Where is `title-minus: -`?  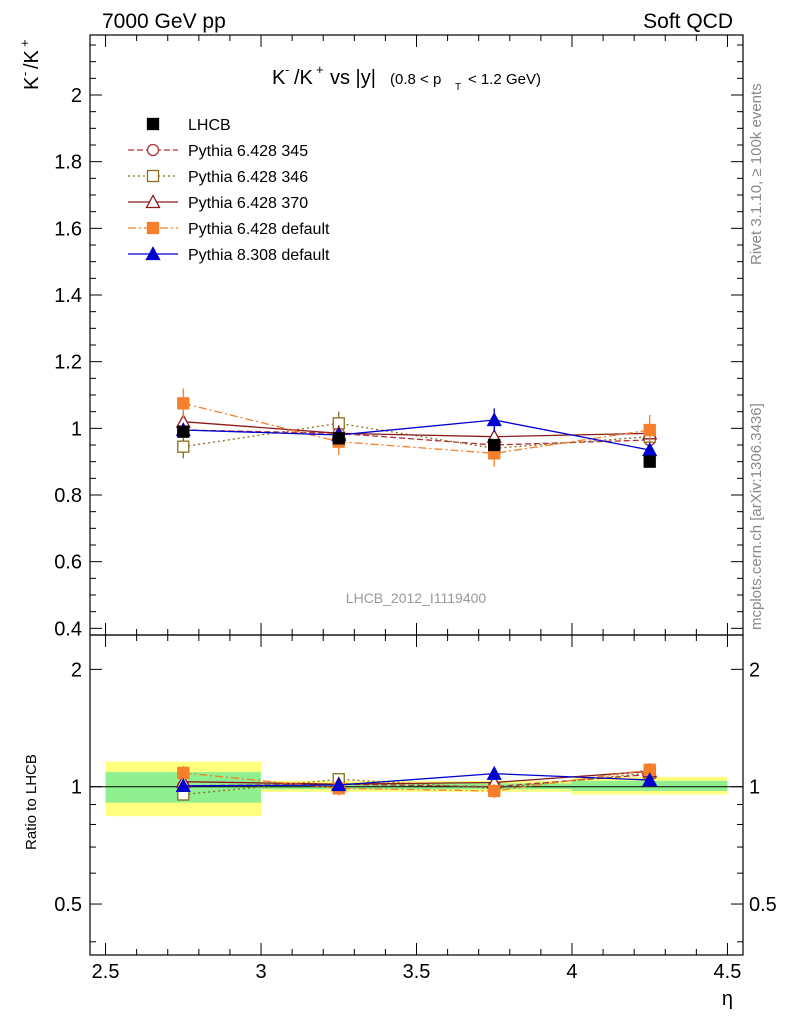
title-minus: - is located at coordinates (287, 69).